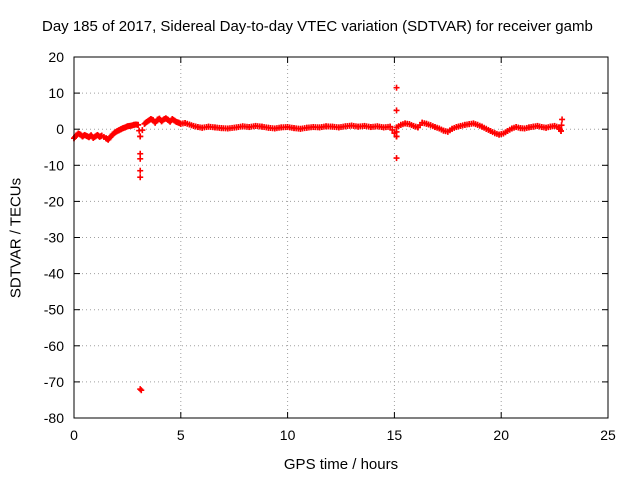 The width and height of the screenshot is (640, 480). I want to click on y-tick-label: -30, so click(54, 238).